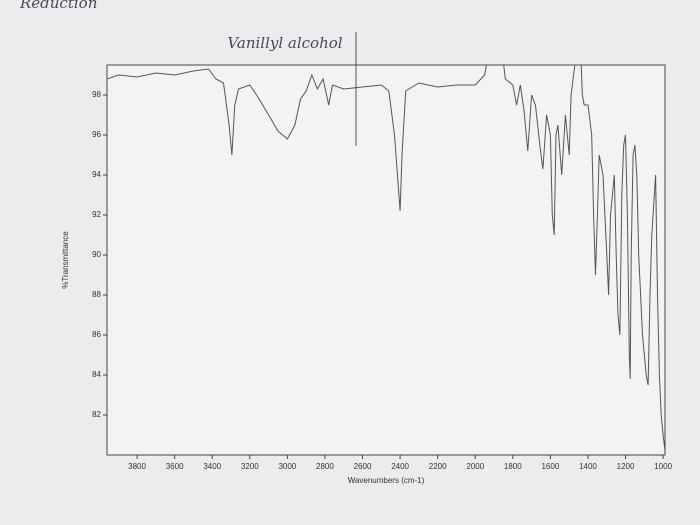  What do you see at coordinates (284, 43) in the screenshot?
I see `chart-title: Vanillyl alcohol` at bounding box center [284, 43].